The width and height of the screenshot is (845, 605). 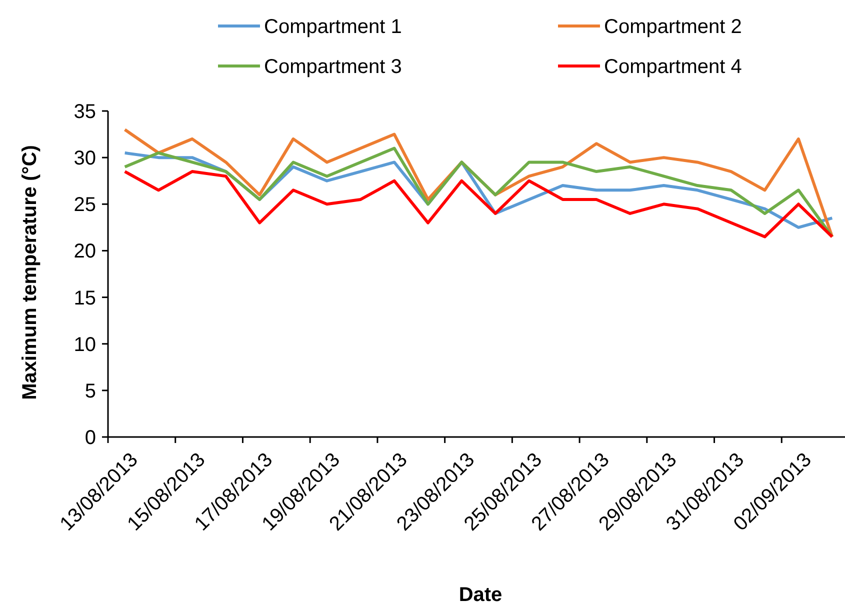 What do you see at coordinates (85, 112) in the screenshot?
I see `y-tick-label: 35` at bounding box center [85, 112].